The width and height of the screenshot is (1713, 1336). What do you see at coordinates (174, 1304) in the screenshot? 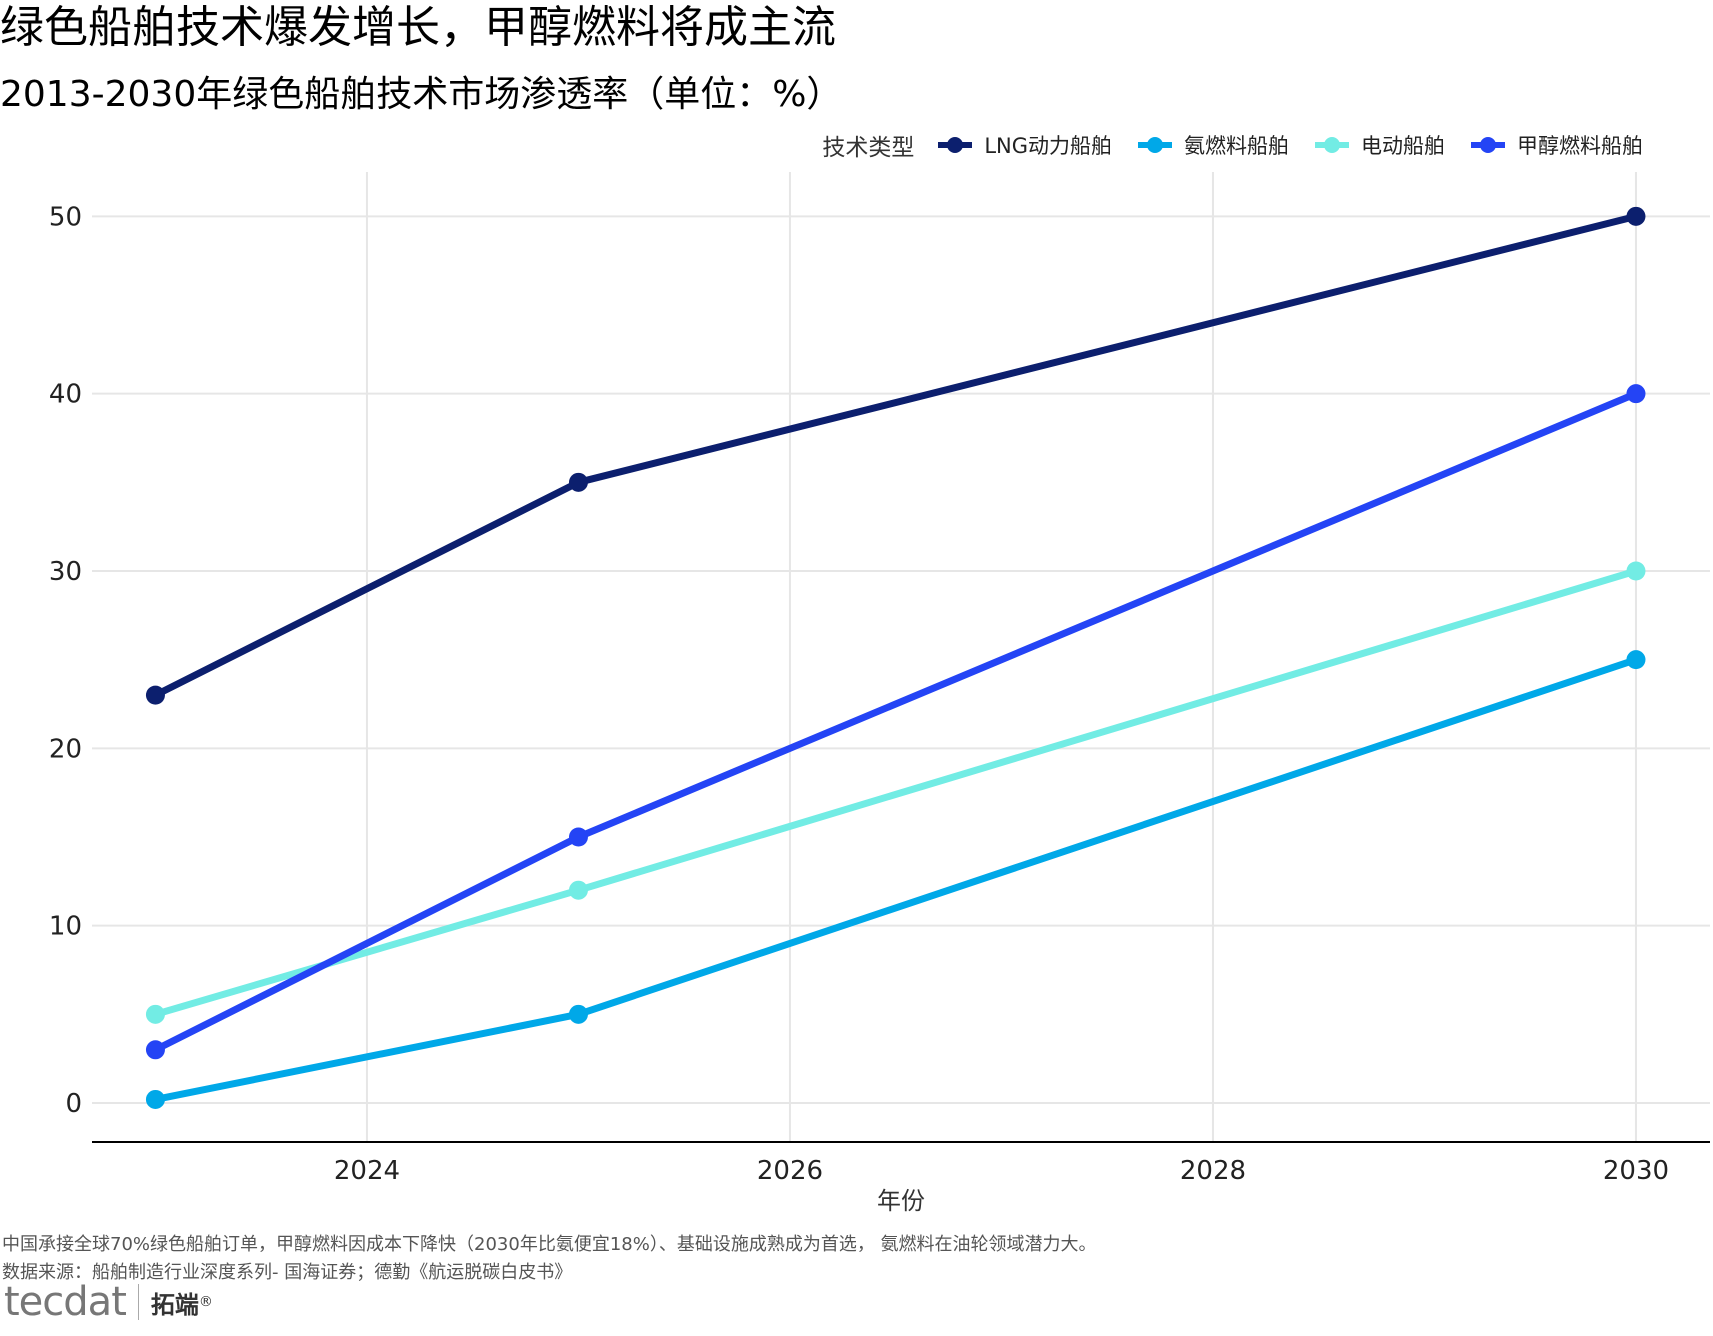
I see `logo-name: 拓端` at bounding box center [174, 1304].